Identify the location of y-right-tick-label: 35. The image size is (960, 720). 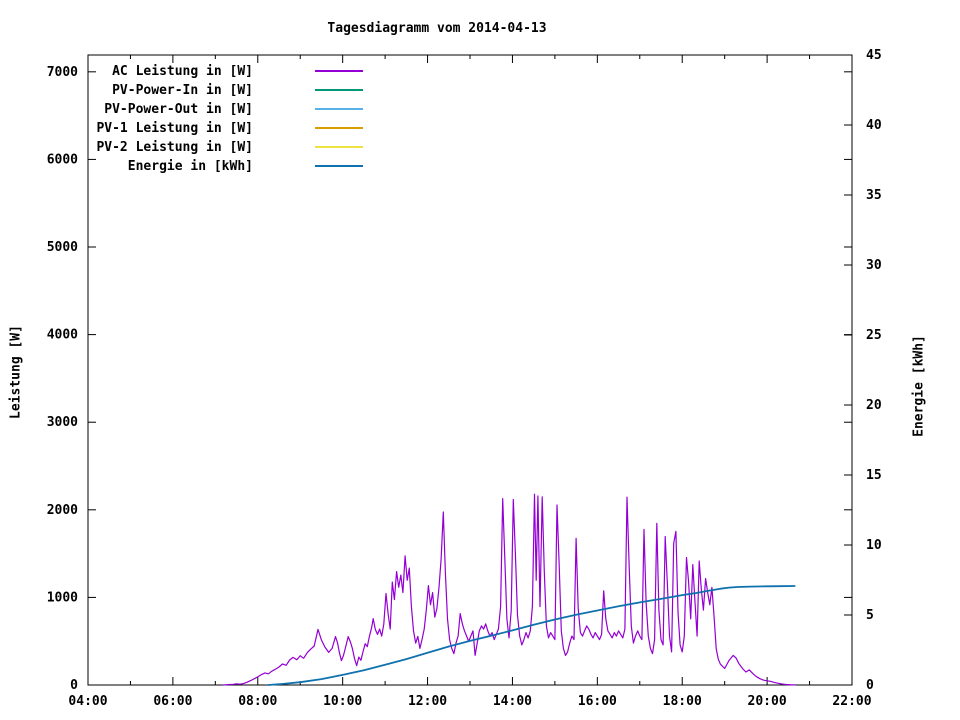
(874, 195).